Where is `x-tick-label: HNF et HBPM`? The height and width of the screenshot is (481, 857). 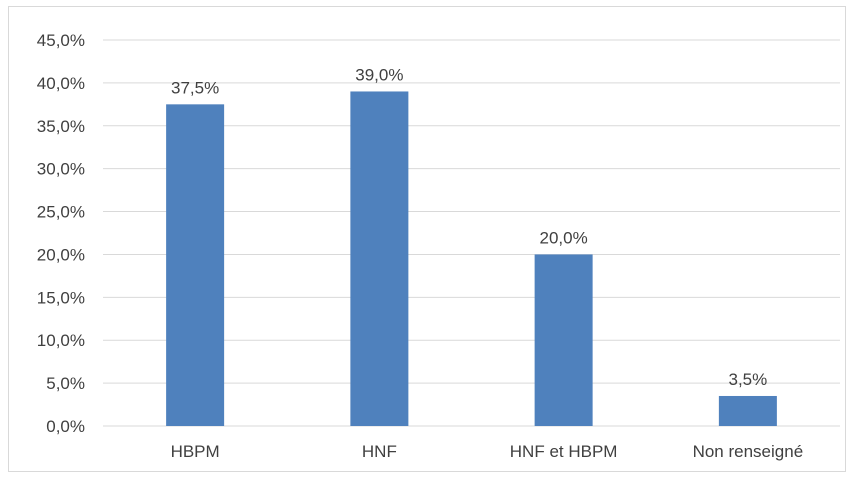 x-tick-label: HNF et HBPM is located at coordinates (564, 451).